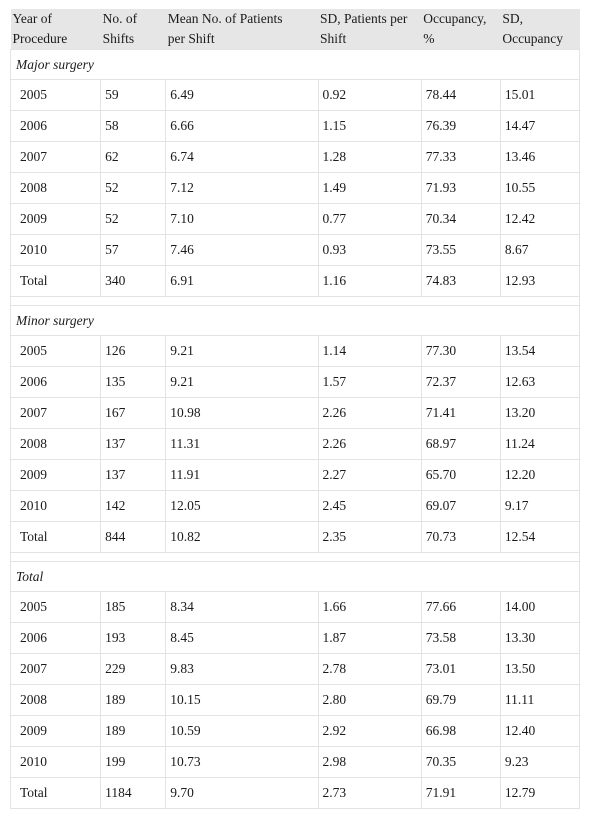 Image resolution: width=590 pixels, height=818 pixels. I want to click on table-row: 2010 199 10.73 2.98 70.35 9.23, so click(295, 762).